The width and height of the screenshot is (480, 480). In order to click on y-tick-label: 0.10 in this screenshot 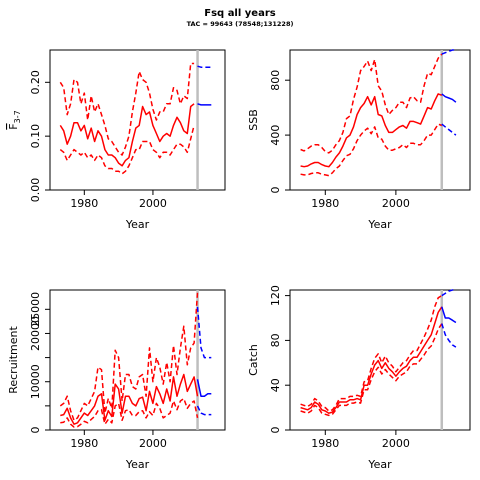, I will do `click(35, 136)`.